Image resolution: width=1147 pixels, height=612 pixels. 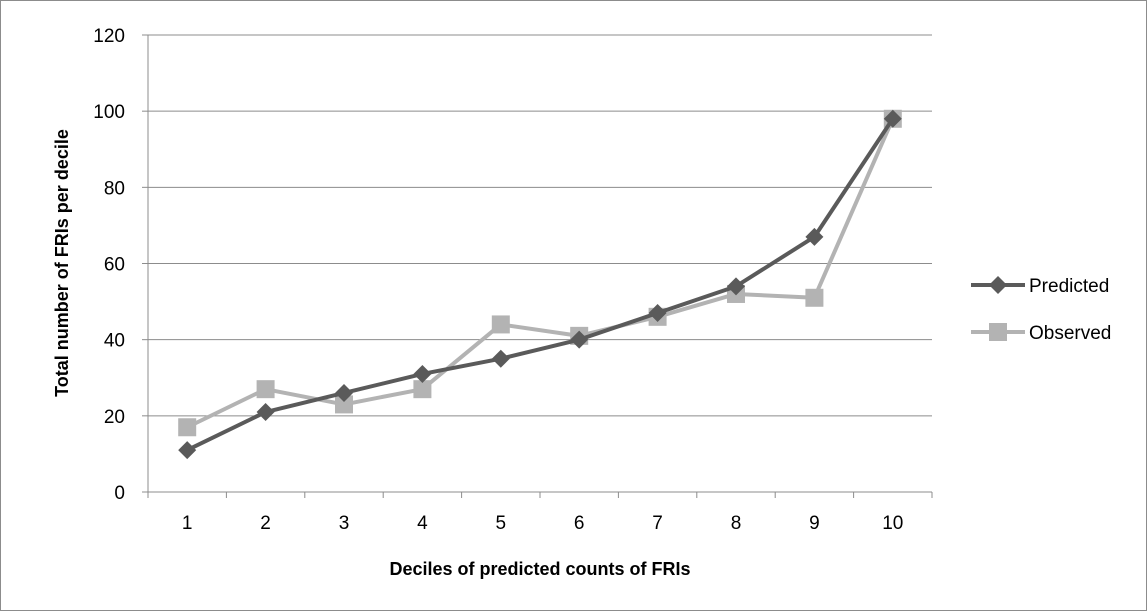 I want to click on y-tick-labels: 0 20 40 60 80 100 120, so click(x=109, y=265).